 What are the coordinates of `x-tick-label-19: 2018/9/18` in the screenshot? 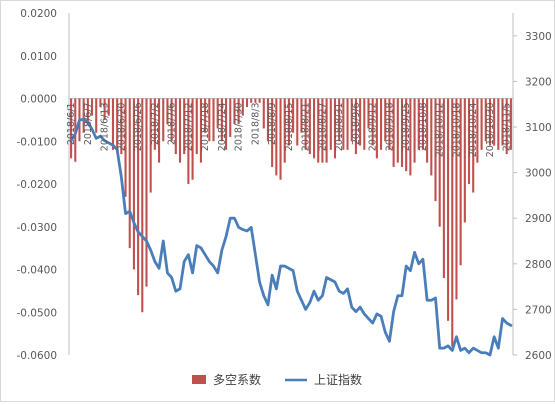 It's located at (389, 126).